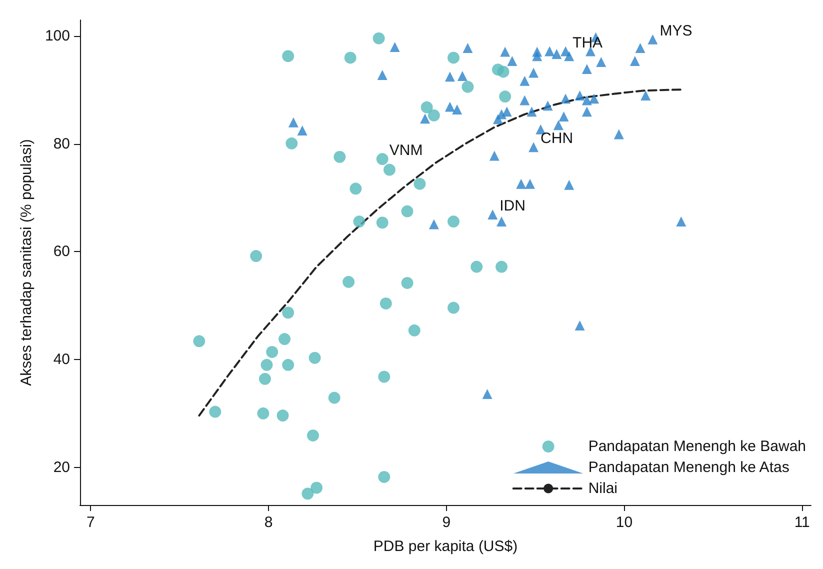 This screenshot has height=569, width=823. I want to click on x-tick-label: 11, so click(802, 522).